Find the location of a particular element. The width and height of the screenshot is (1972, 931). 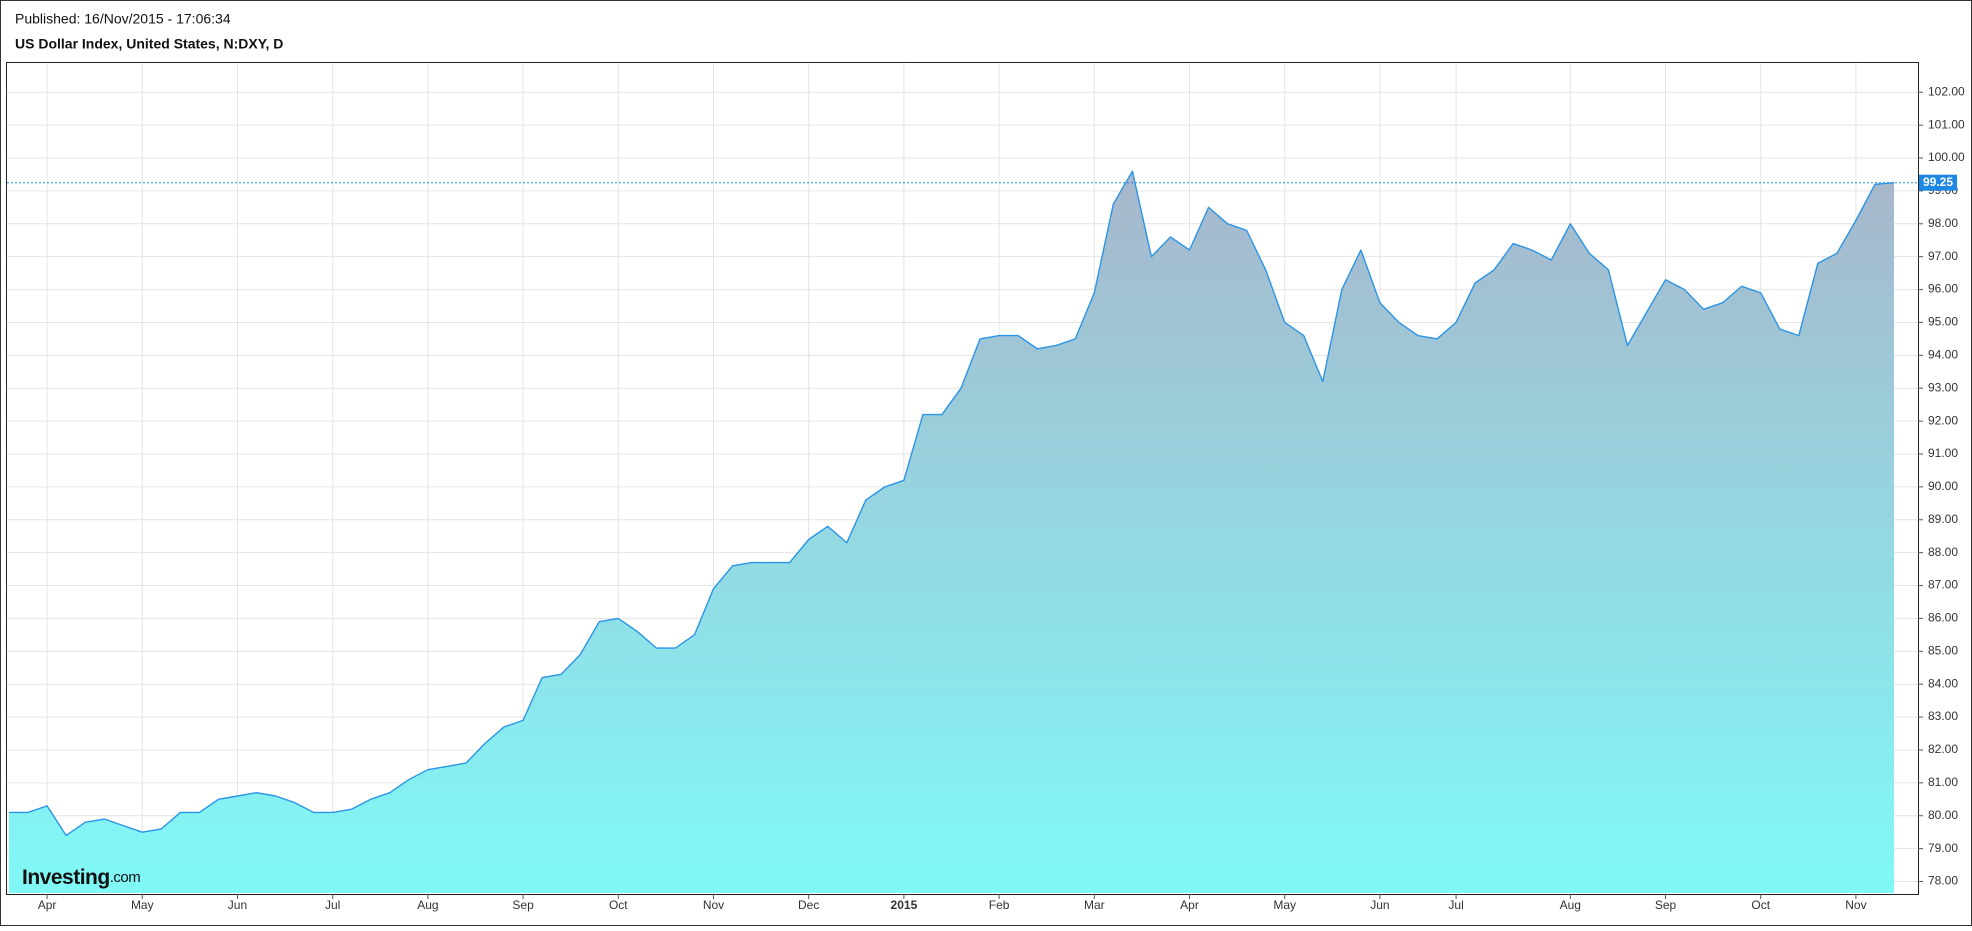

y-tick-label: 102.00 is located at coordinates (1946, 91).